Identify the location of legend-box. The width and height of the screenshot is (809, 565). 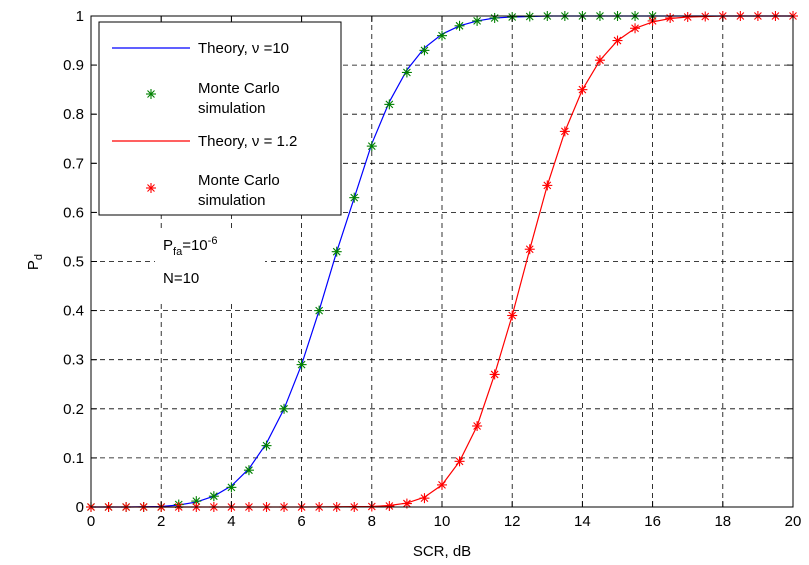
(220, 118).